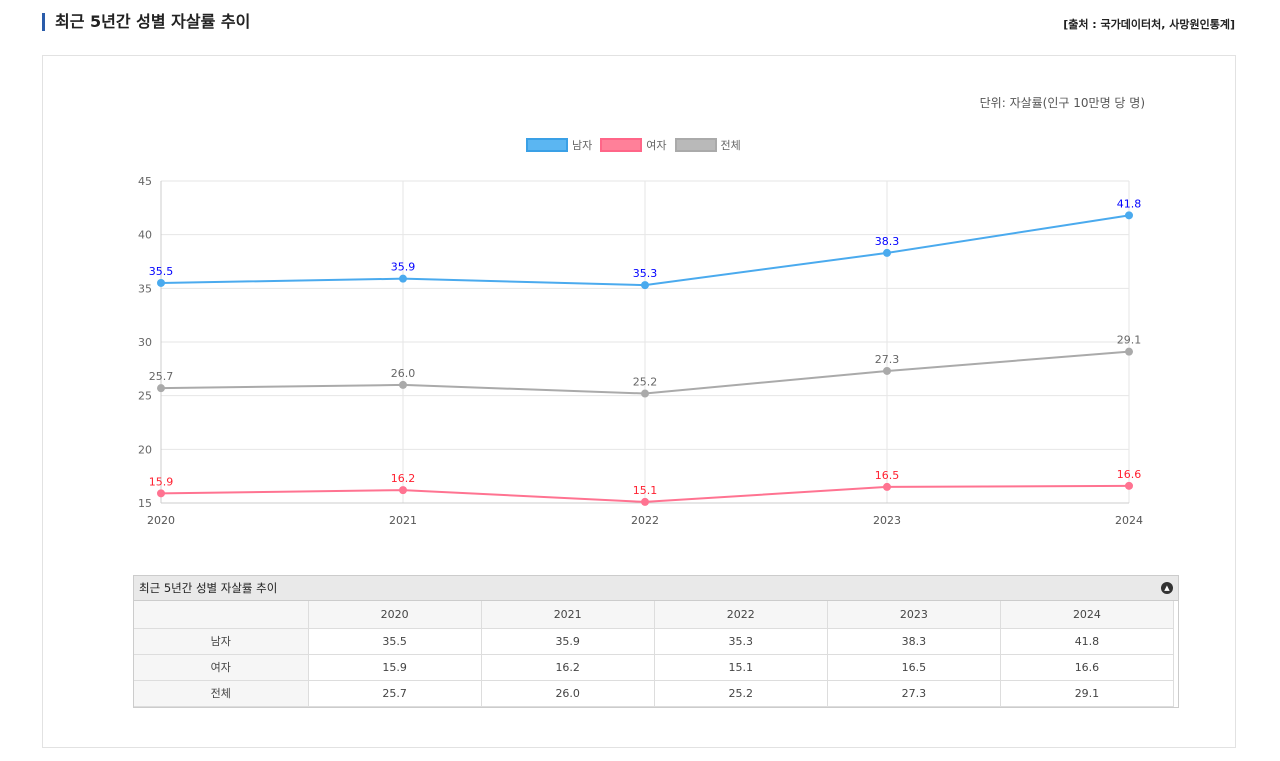  I want to click on col-header: 2020, so click(395, 615).